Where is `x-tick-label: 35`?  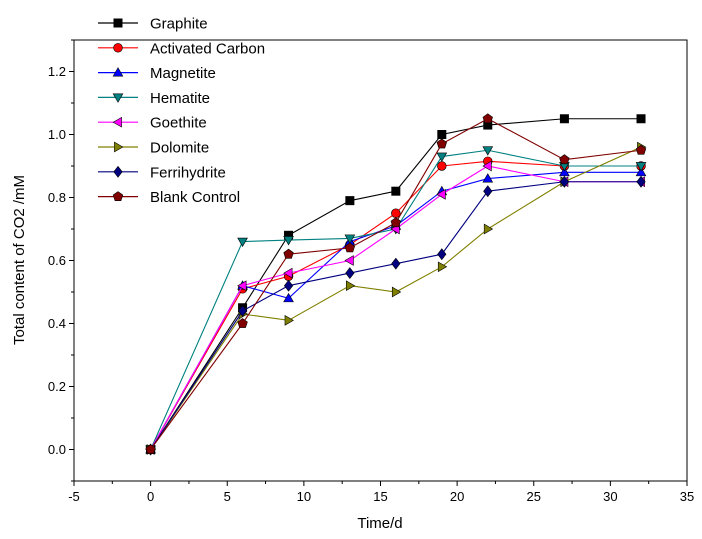
x-tick-label: 35 is located at coordinates (687, 496).